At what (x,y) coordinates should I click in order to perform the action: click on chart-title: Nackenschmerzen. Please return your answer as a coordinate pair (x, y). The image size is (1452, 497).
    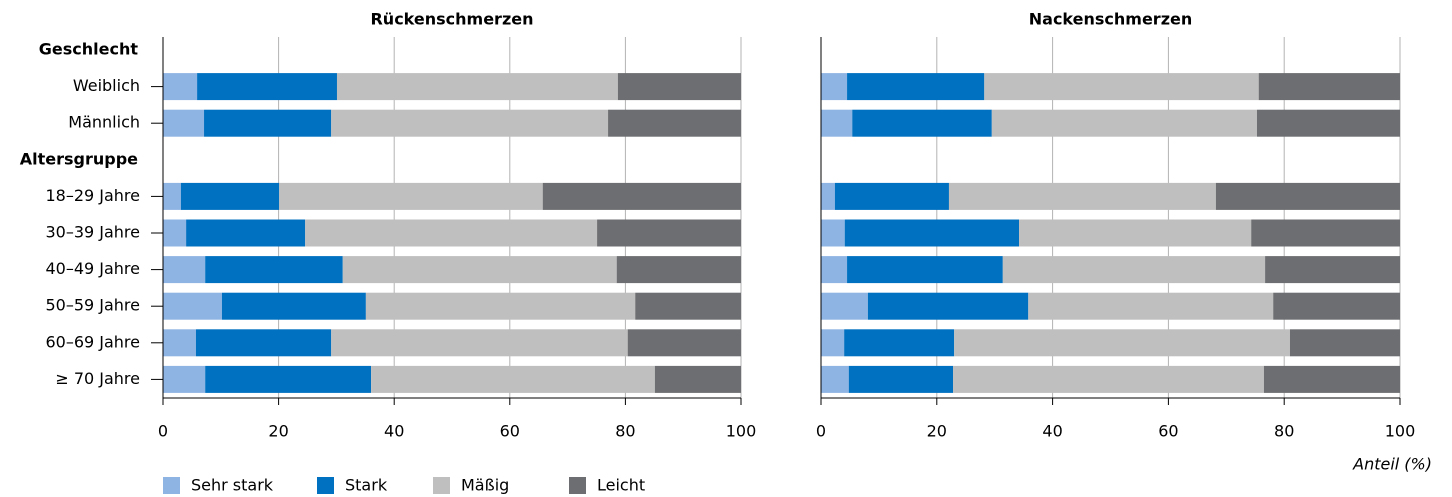
    Looking at the image, I should click on (1111, 19).